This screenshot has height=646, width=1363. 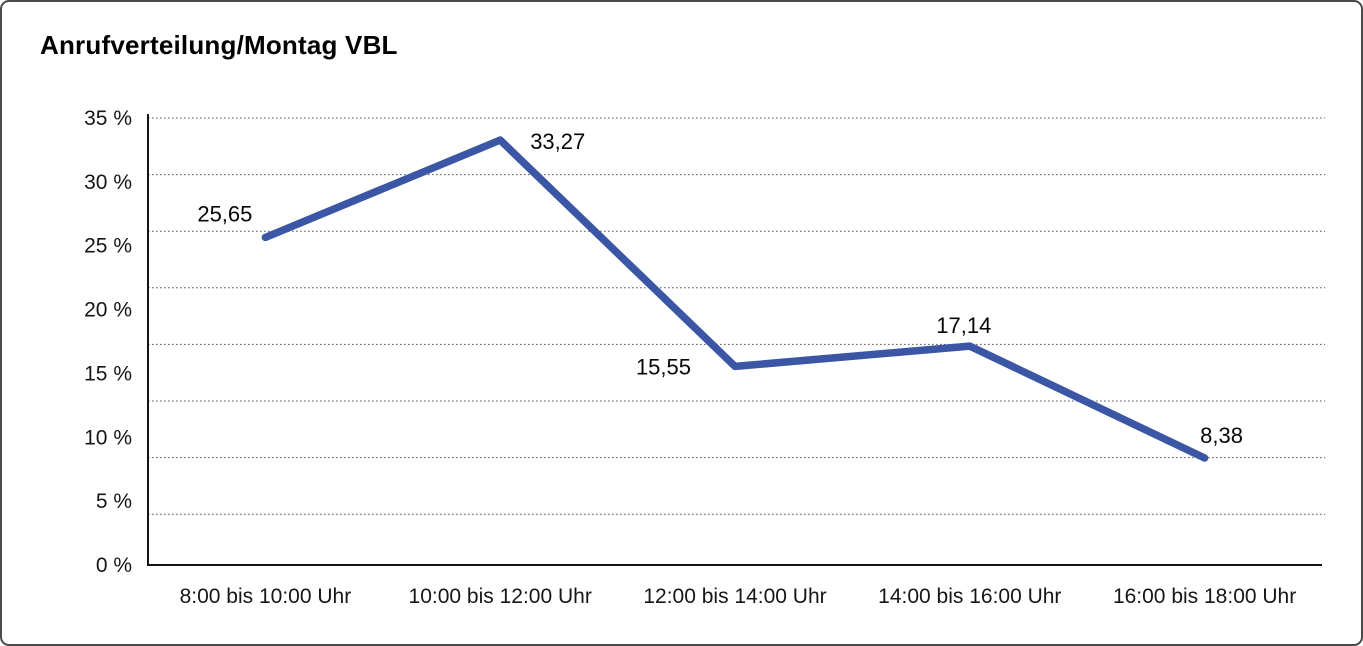 I want to click on y-axis-tick-label: 0 %, so click(x=114, y=565).